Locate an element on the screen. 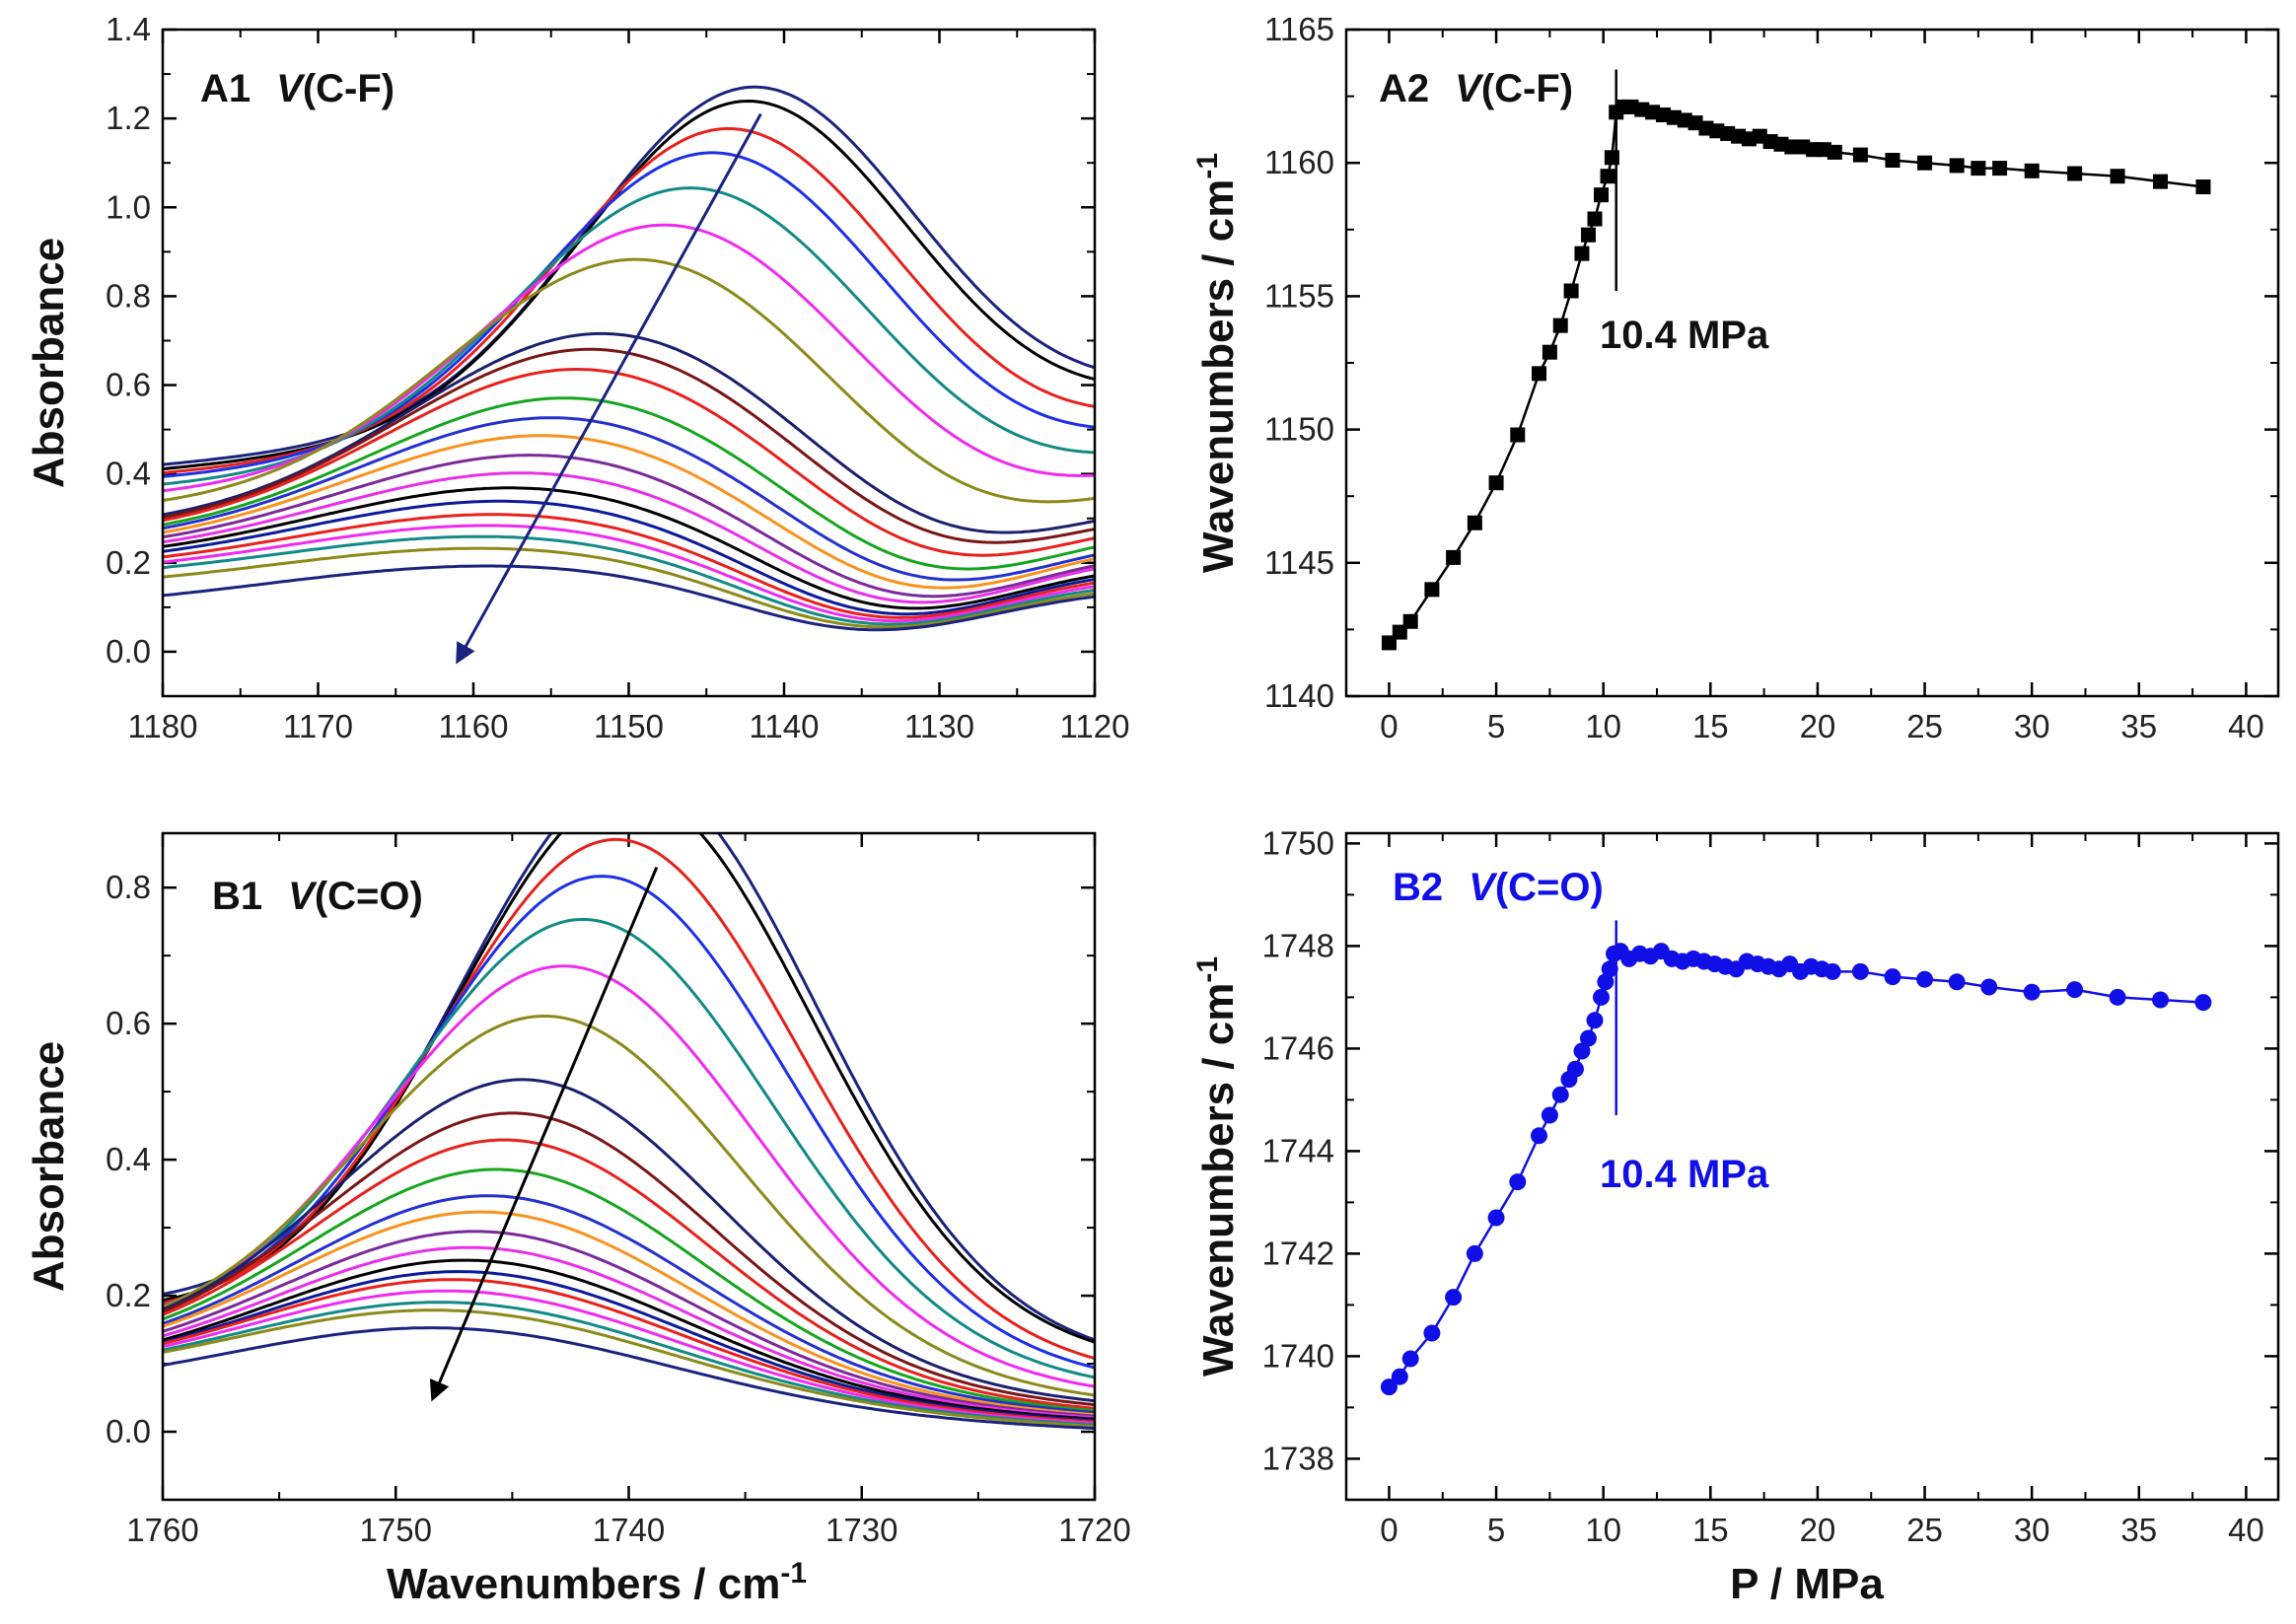  b1-spectrum-s14 is located at coordinates (629, 1324).